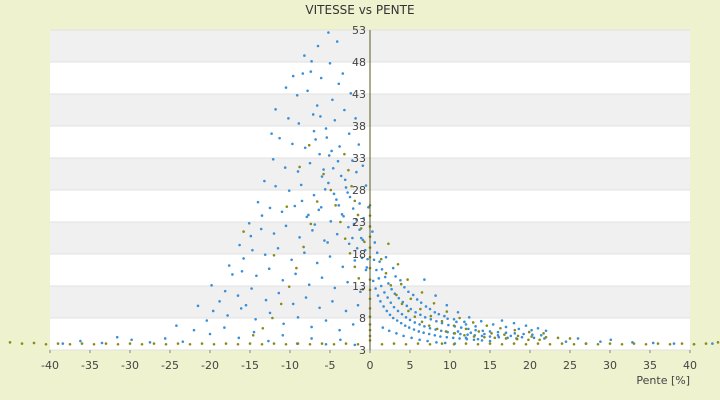 The width and height of the screenshot is (720, 400). I want to click on y-tick-label: 3, so click(362, 350).